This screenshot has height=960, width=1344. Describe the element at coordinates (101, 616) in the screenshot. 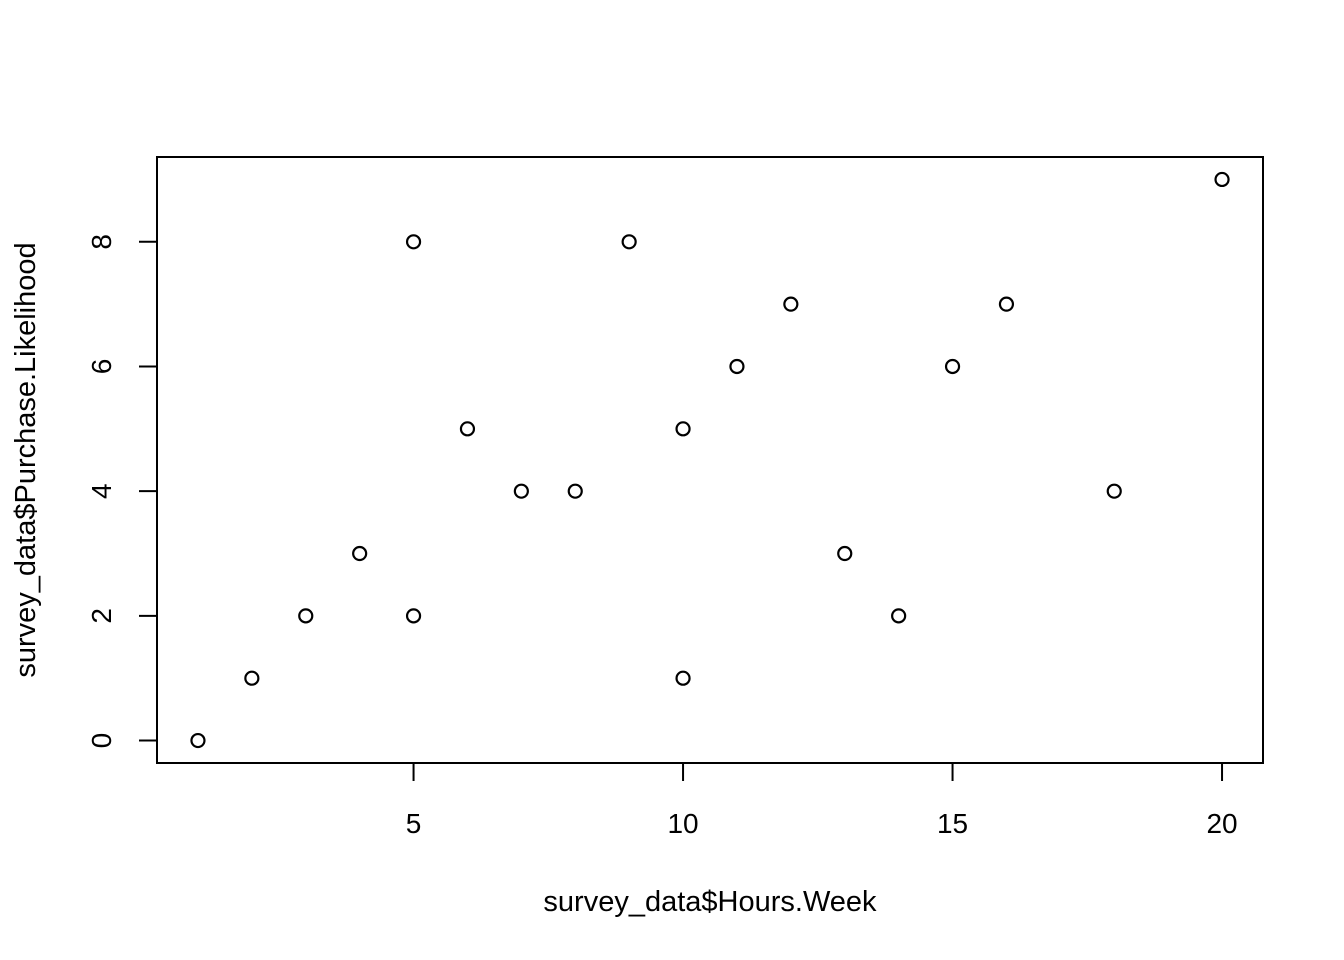

I see `y-tick-label: 2` at that location.